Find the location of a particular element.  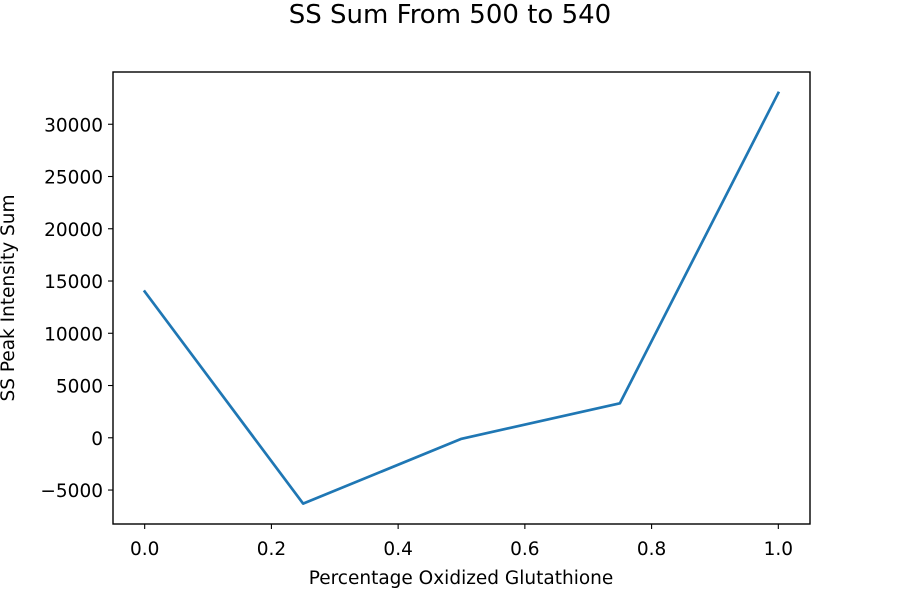

y-tick-label: 10000 is located at coordinates (73, 334).